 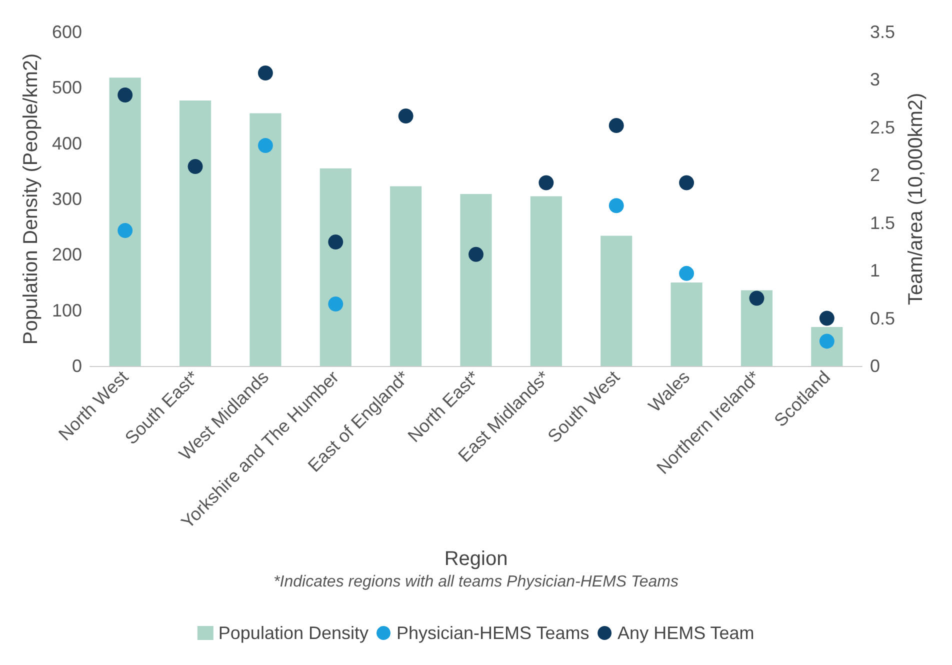 What do you see at coordinates (686, 633) in the screenshot?
I see `legend-label: Any HEMS Team` at bounding box center [686, 633].